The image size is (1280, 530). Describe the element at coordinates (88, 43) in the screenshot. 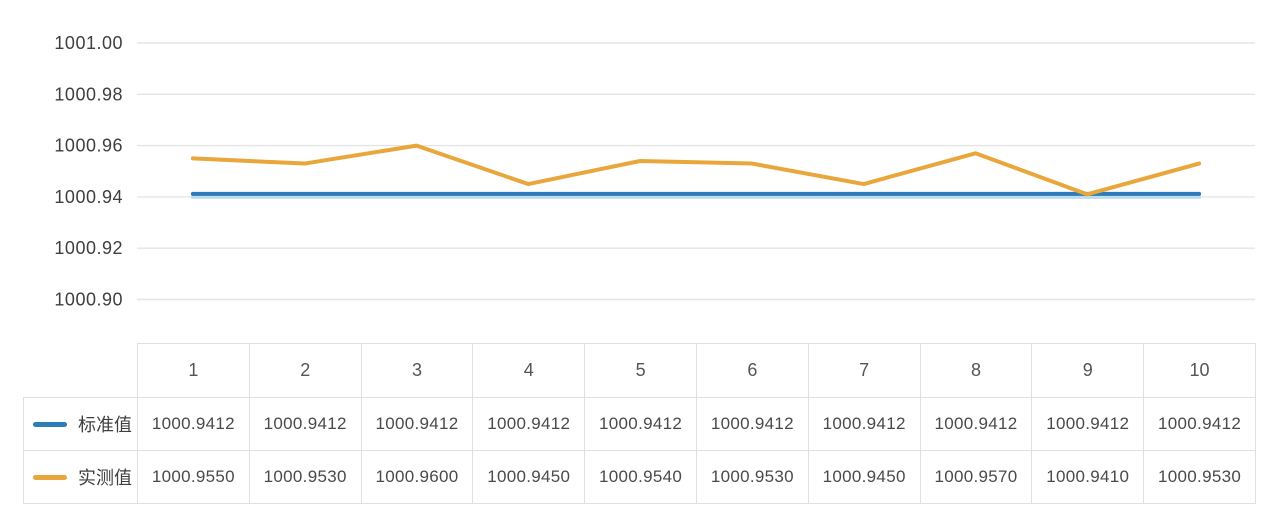

I see `y-axis-tick-label: 1001.00` at that location.